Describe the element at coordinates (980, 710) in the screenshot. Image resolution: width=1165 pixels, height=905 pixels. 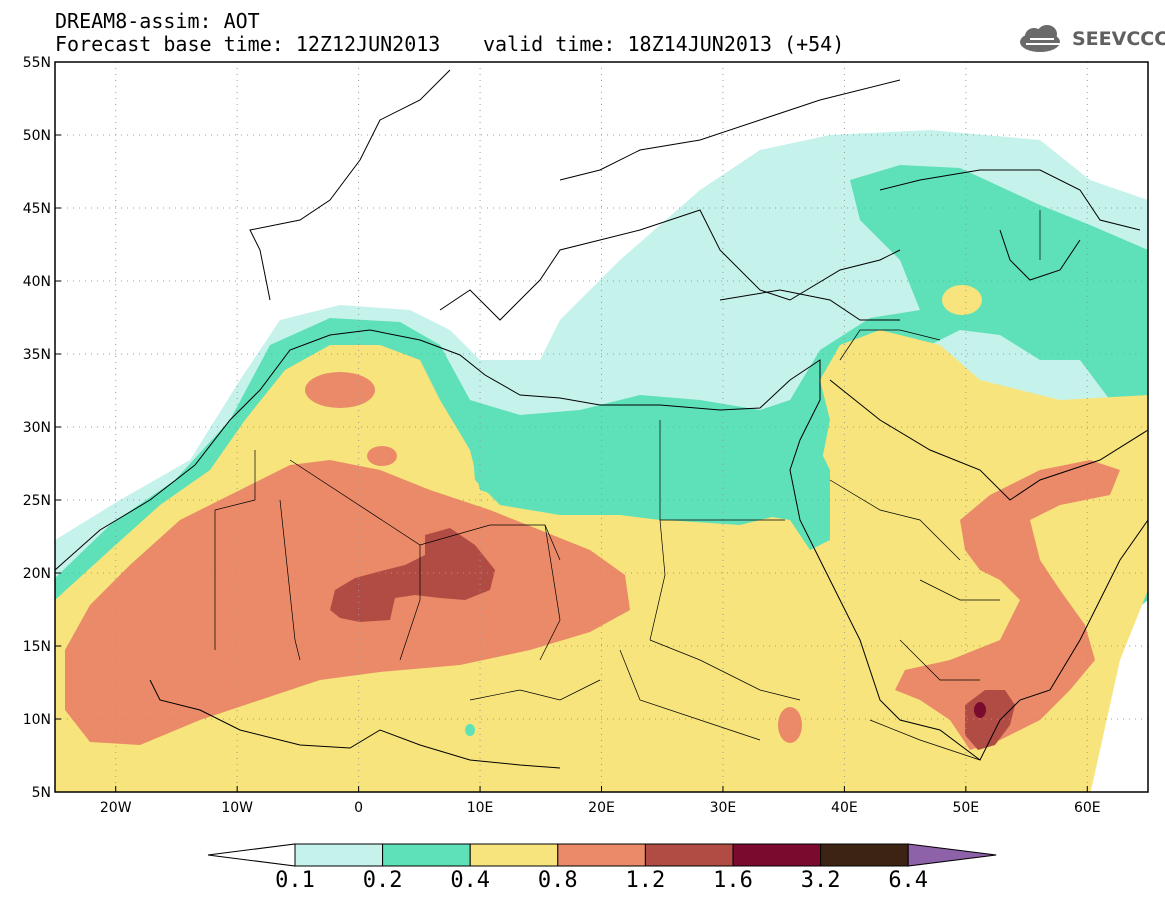
I see `aot-band-1.6-peak` at that location.